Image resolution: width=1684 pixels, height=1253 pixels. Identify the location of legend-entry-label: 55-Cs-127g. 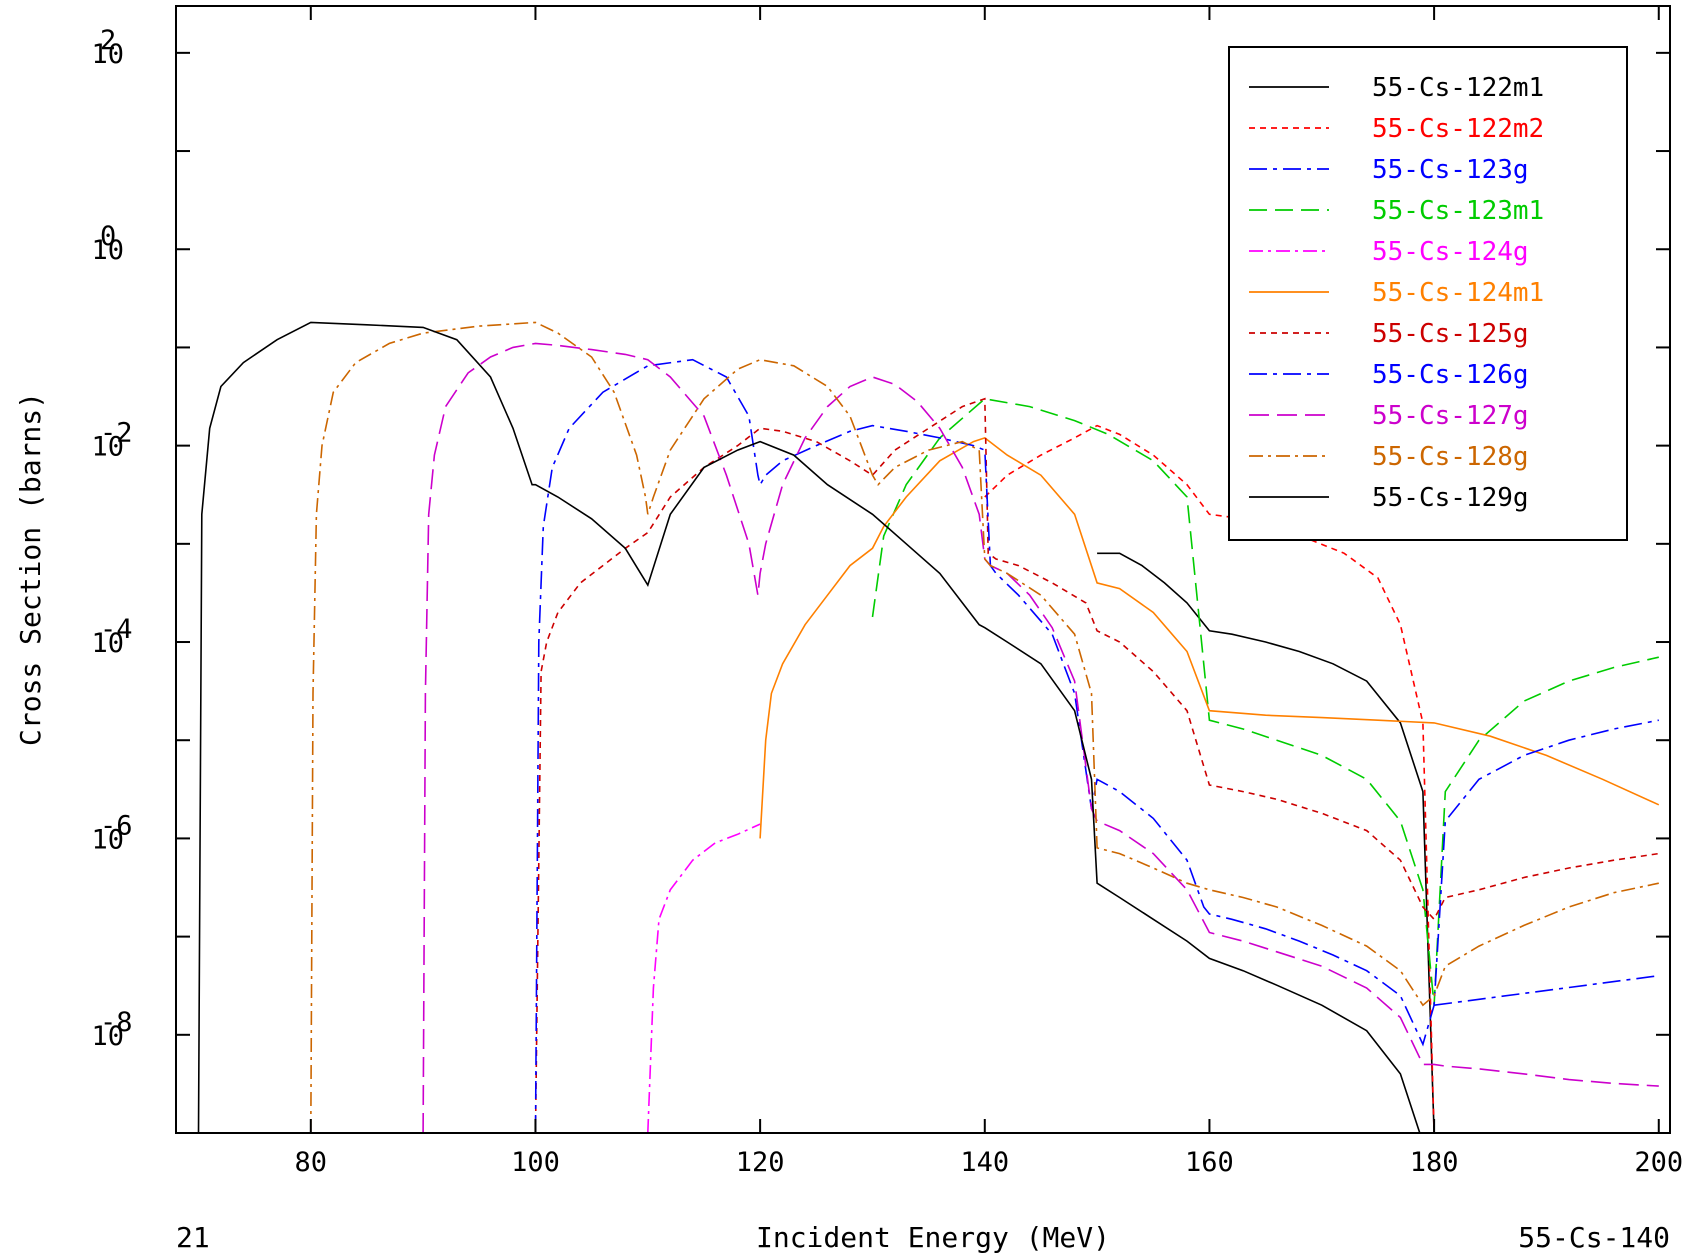
(1450, 416).